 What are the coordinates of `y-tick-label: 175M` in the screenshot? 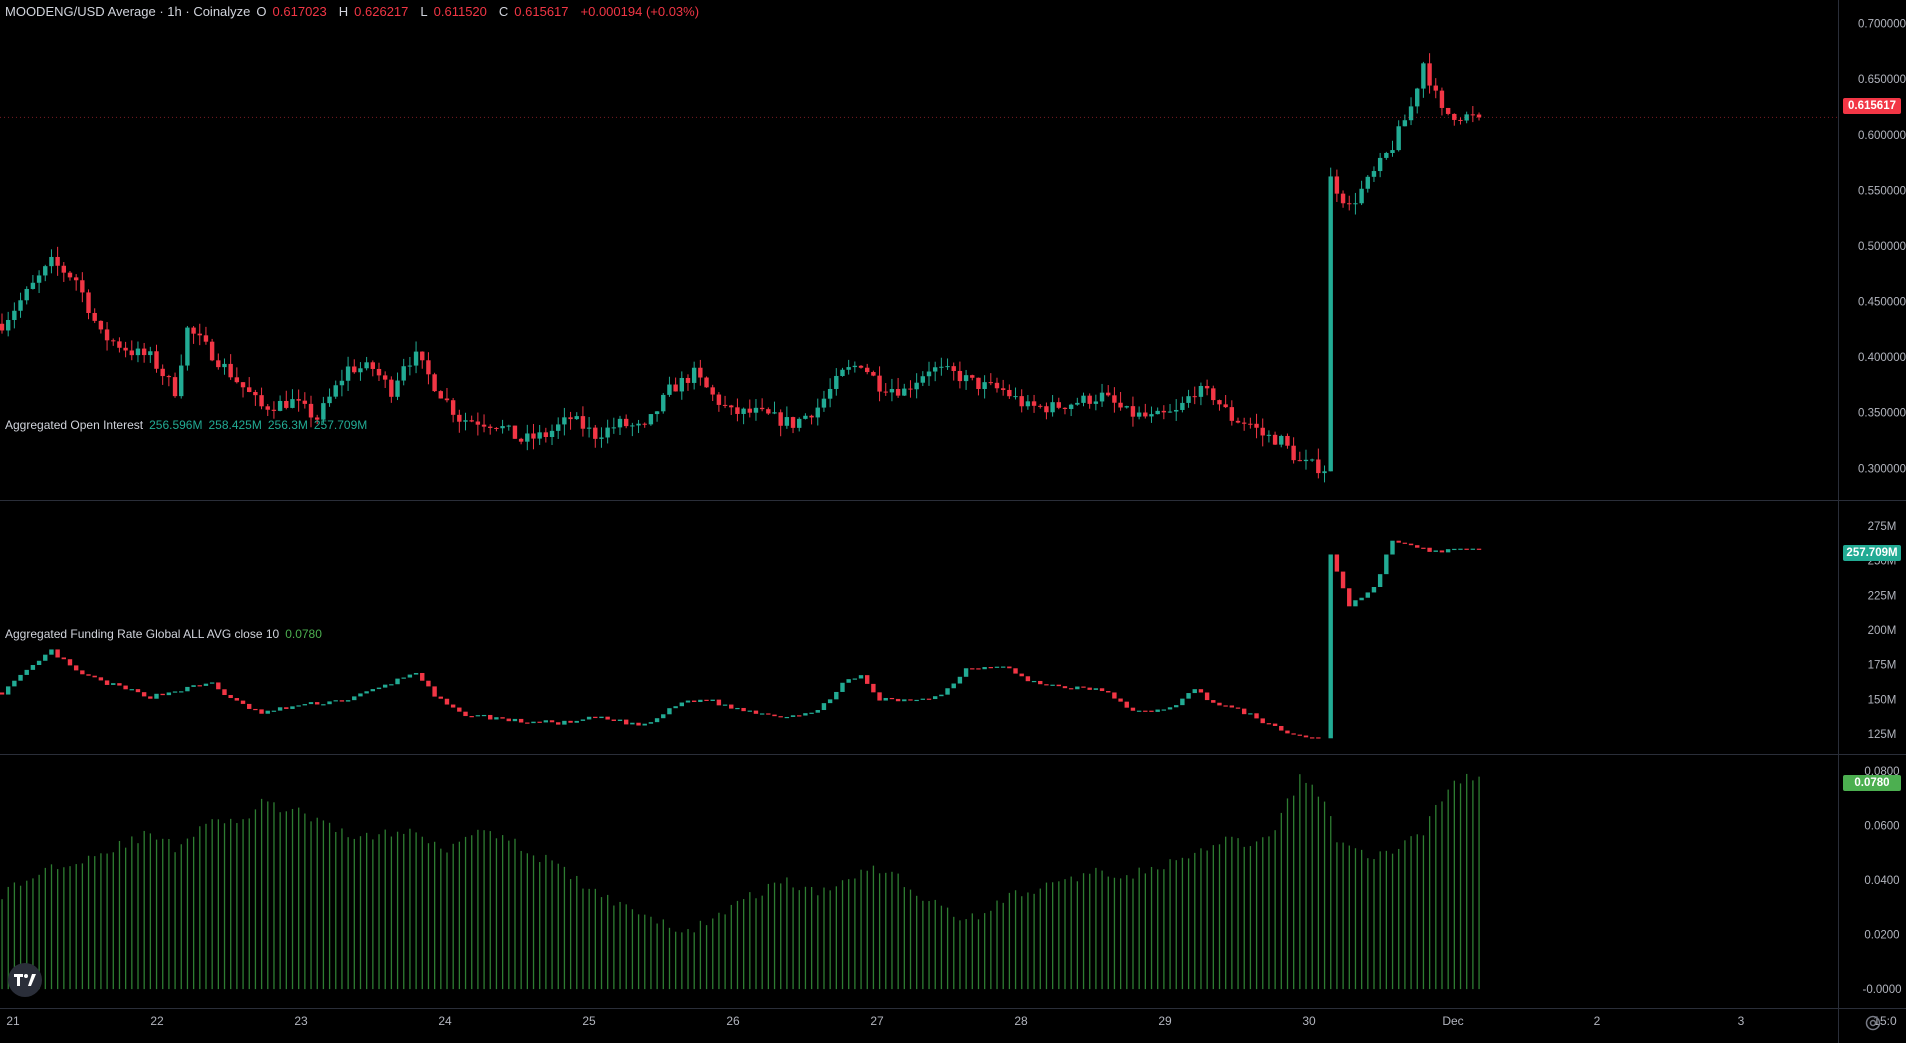 It's located at (1882, 666).